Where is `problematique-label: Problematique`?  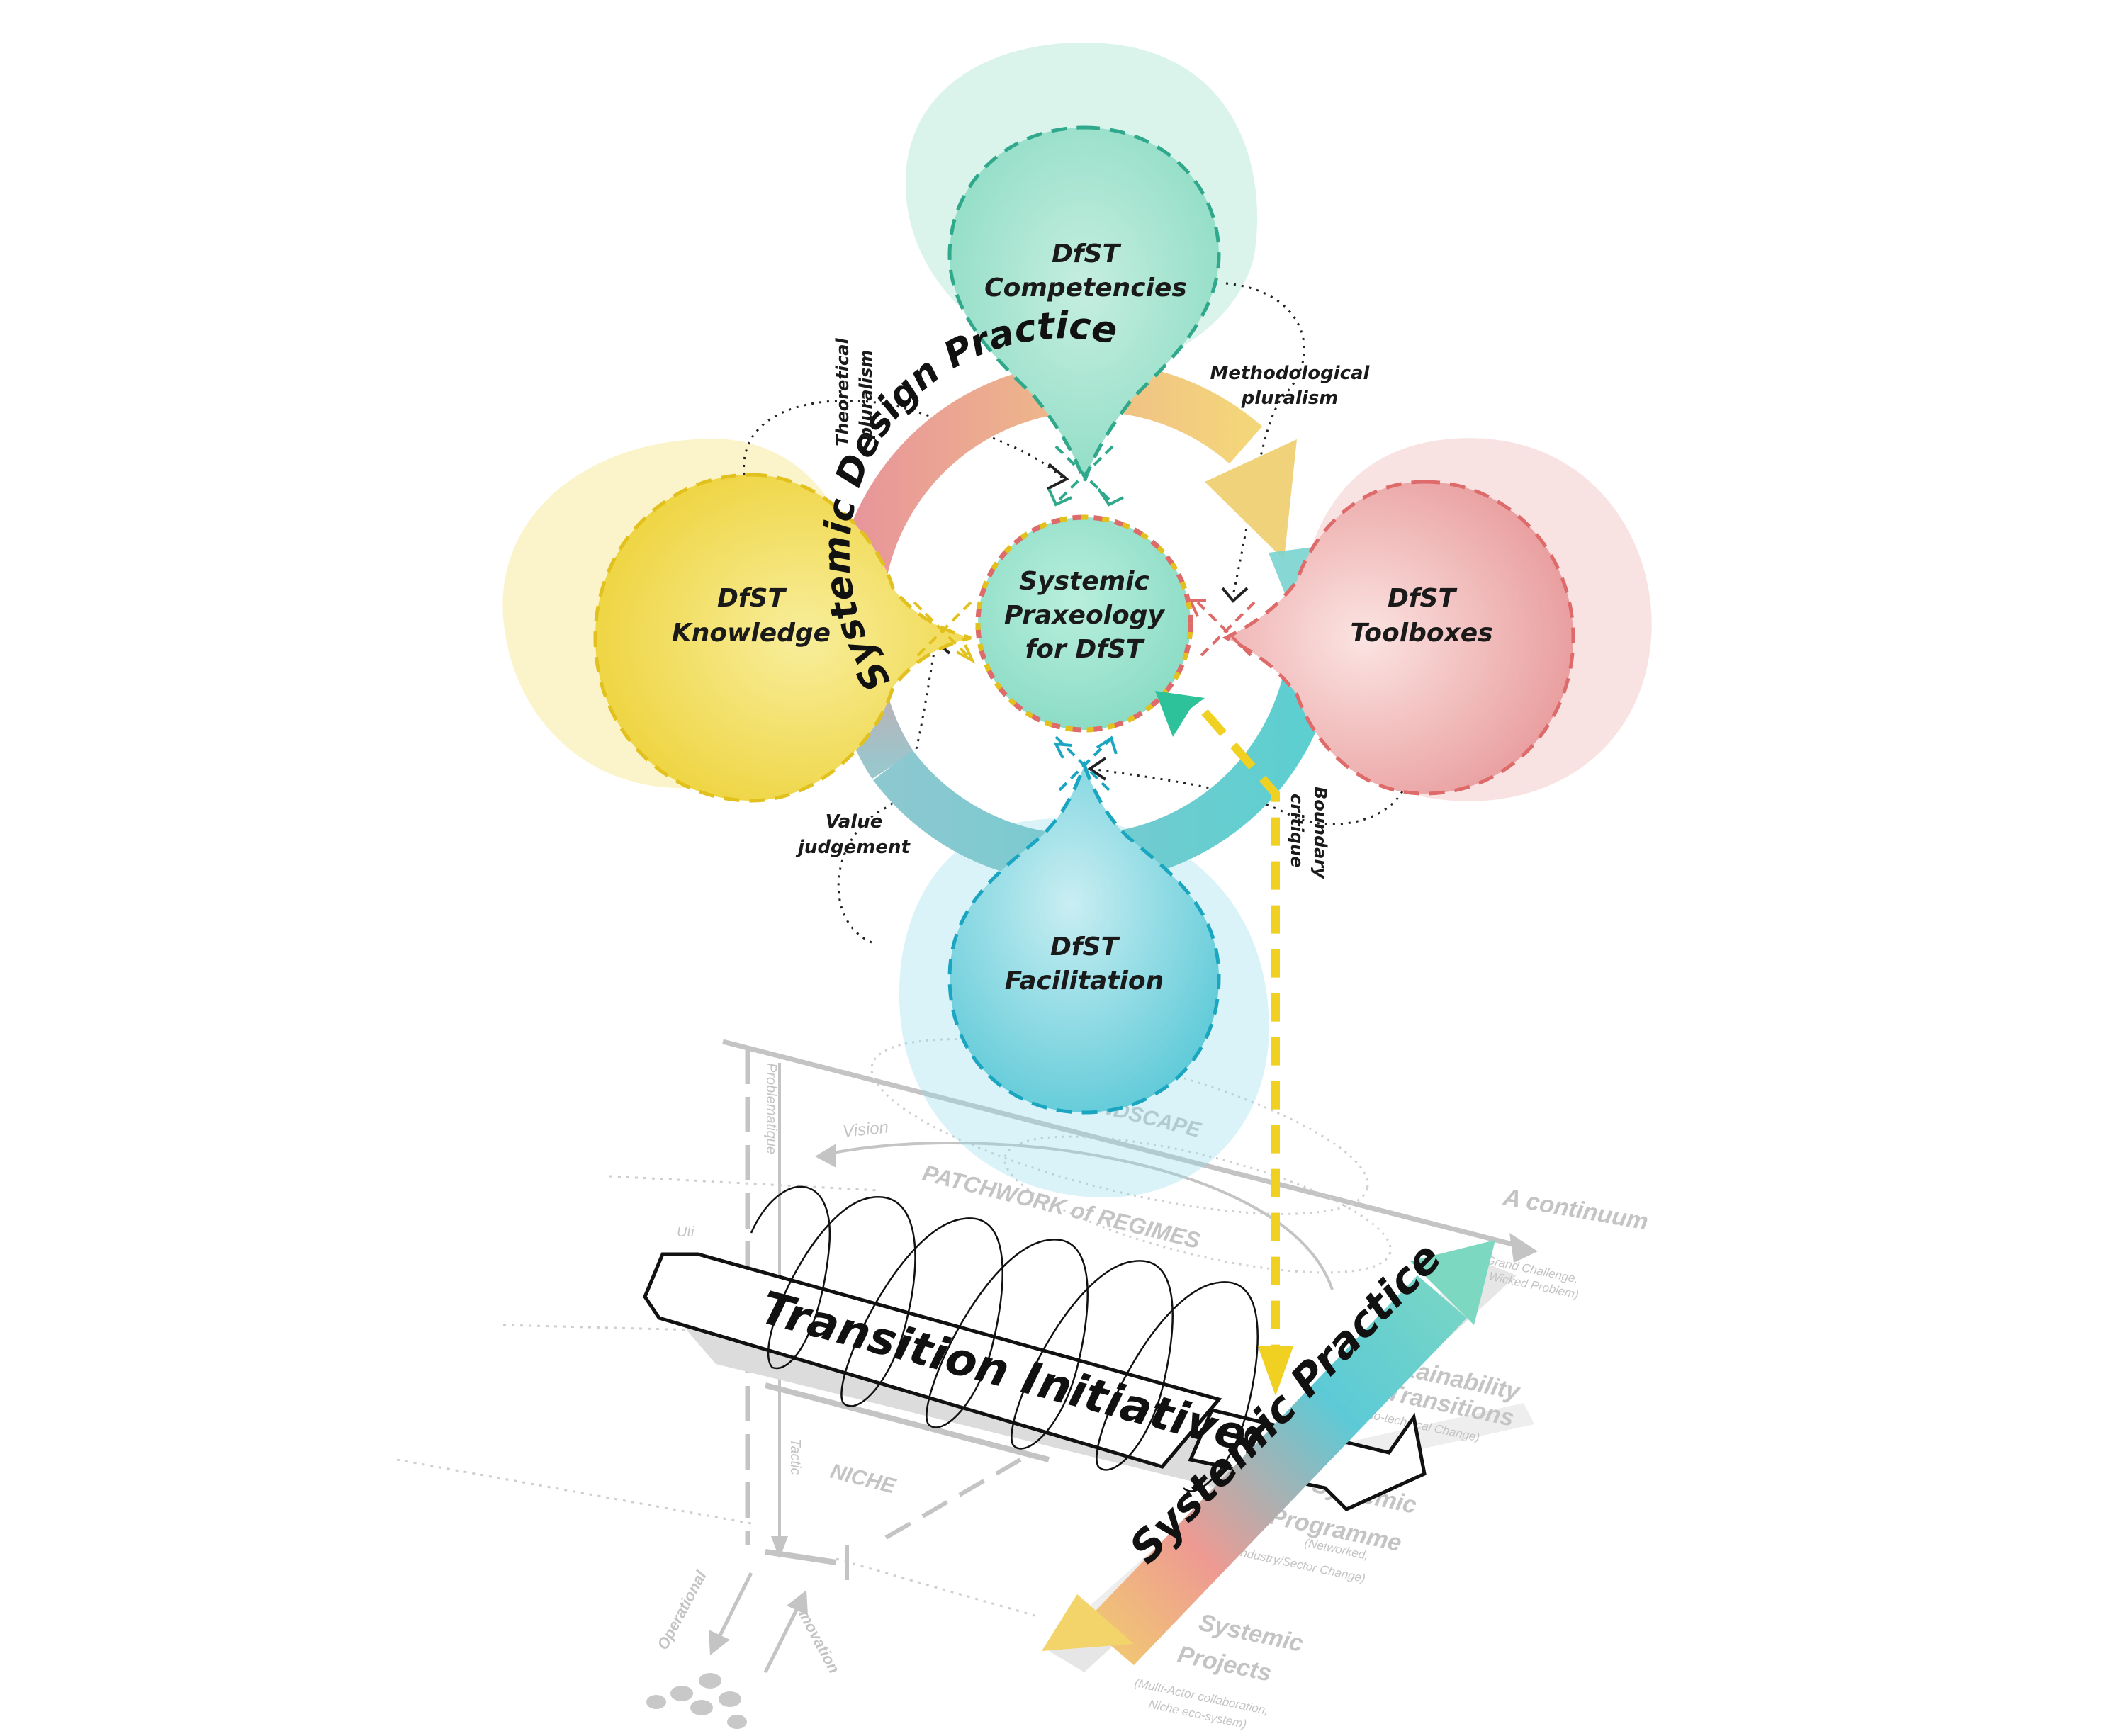
problematique-label: Problematique is located at coordinates (771, 1108).